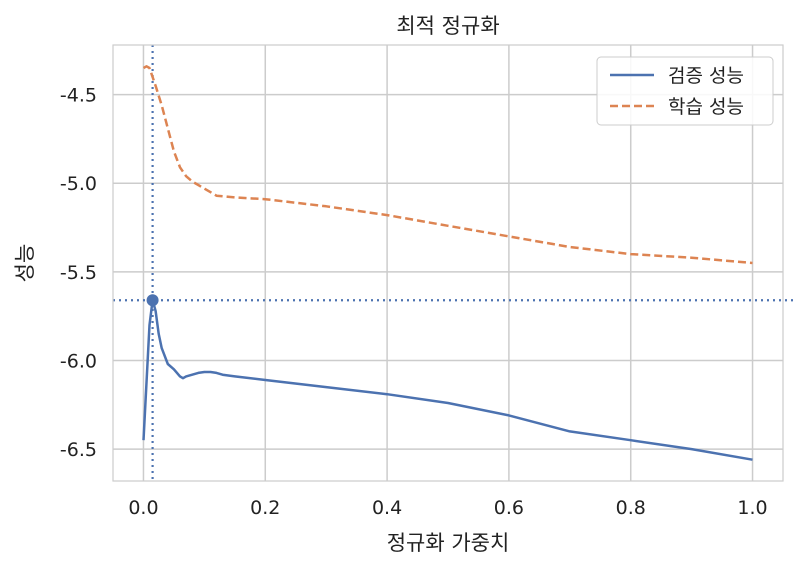 The width and height of the screenshot is (796, 565). I want to click on legend-label-training: 학습 성능, so click(706, 107).